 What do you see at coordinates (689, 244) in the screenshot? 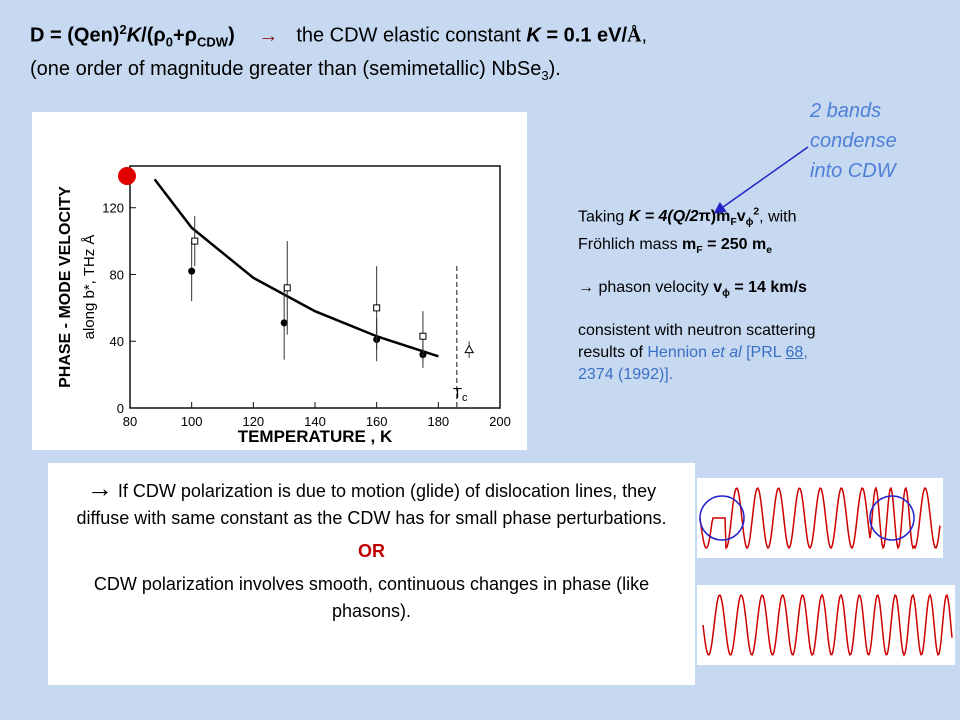
I see `text: m` at bounding box center [689, 244].